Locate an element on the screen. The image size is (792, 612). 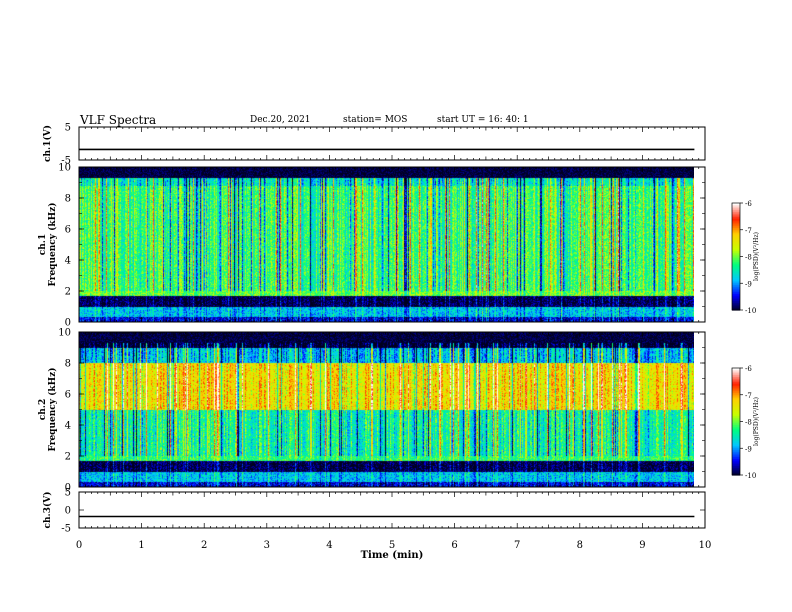
ch2-spectrogram-y-tick-label: 6 is located at coordinates (68, 395).